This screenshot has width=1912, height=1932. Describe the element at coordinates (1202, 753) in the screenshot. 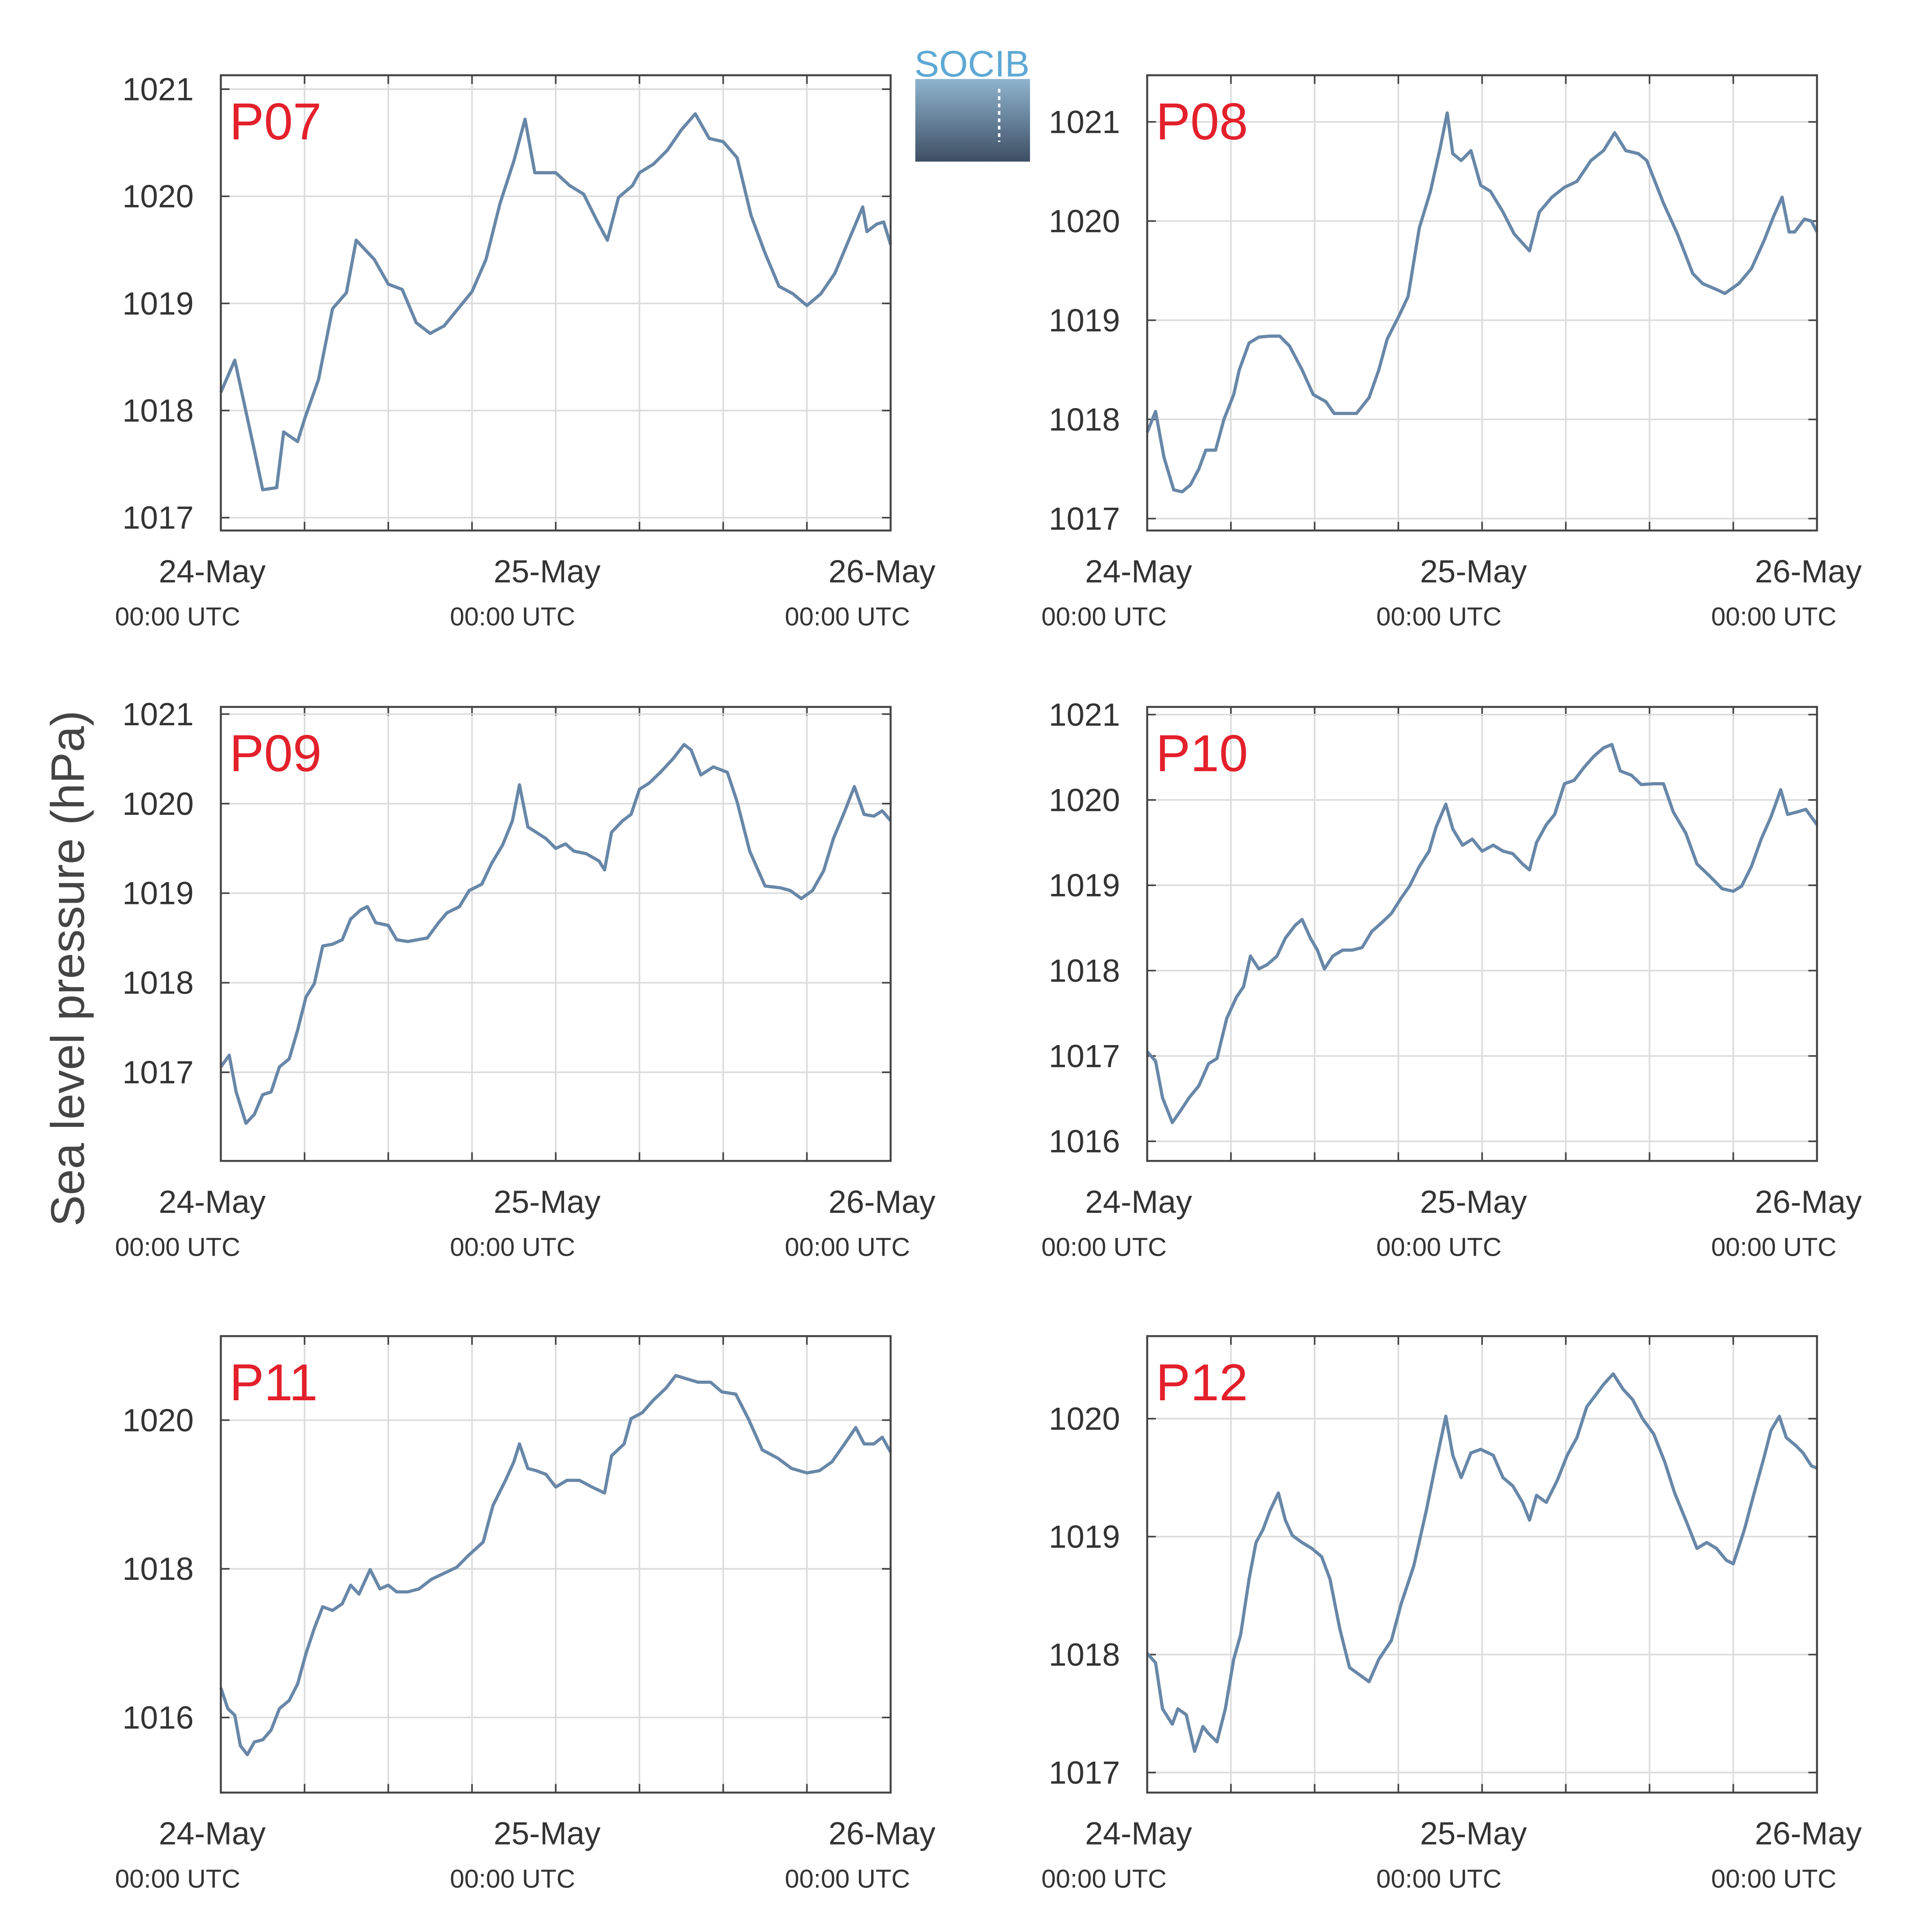

I see `panel-title: P10` at that location.